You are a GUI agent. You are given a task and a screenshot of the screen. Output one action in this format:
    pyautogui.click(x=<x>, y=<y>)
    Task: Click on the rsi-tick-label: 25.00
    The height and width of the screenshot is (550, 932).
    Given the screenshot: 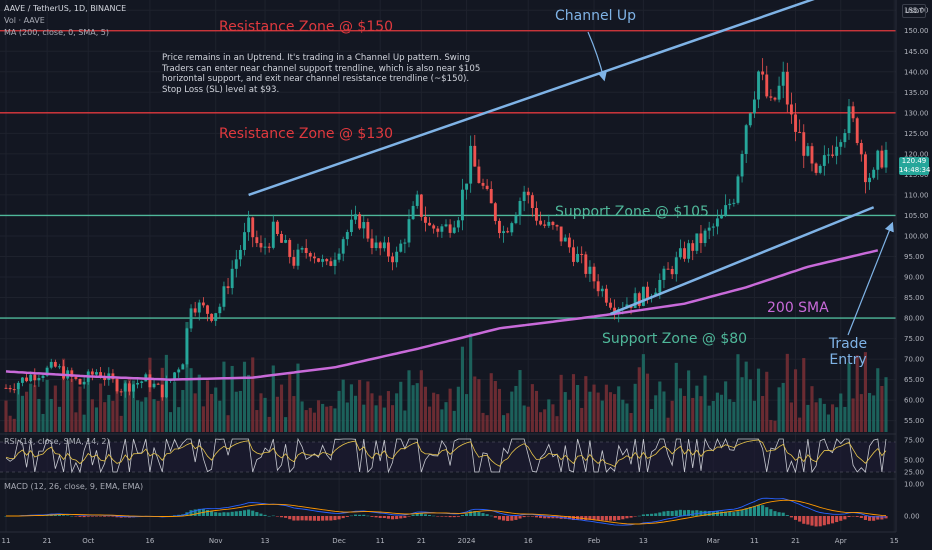 What is the action you would take?
    pyautogui.click(x=914, y=473)
    